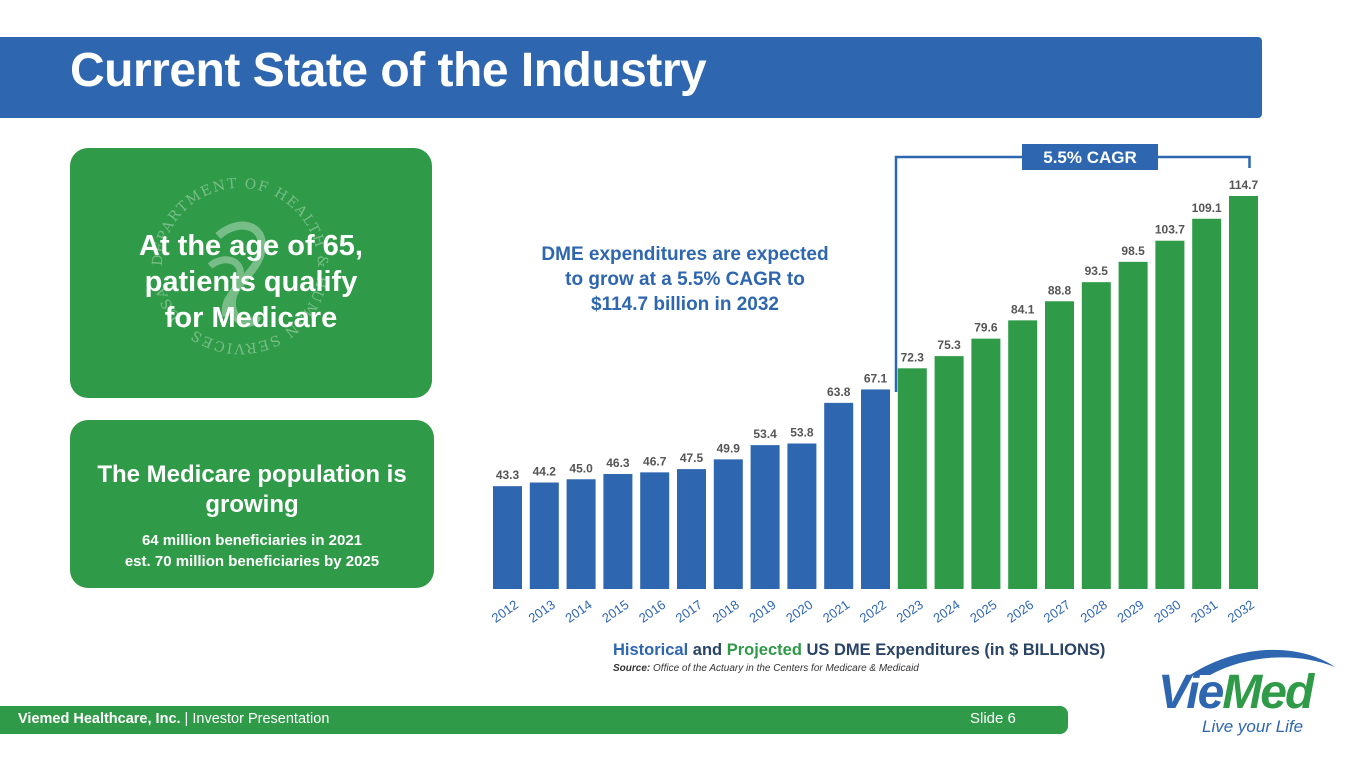 This screenshot has width=1365, height=768. What do you see at coordinates (507, 537) in the screenshot?
I see `bar-2012` at bounding box center [507, 537].